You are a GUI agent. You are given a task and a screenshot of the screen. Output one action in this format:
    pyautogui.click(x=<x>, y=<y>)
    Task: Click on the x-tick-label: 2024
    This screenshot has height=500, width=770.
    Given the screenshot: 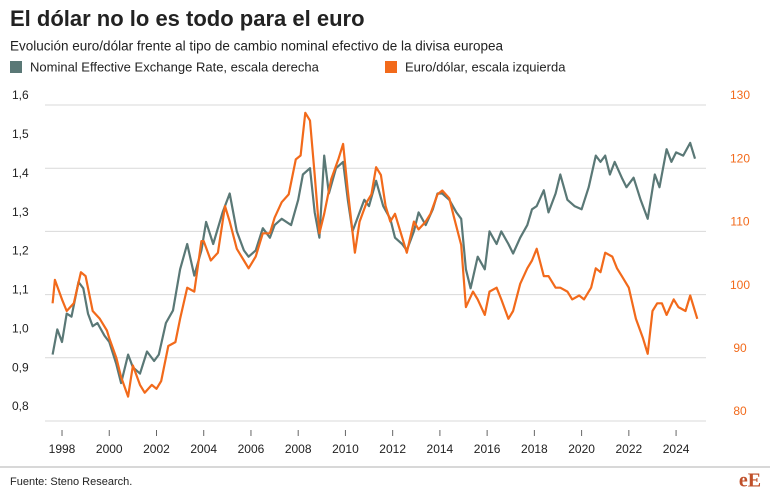 What is the action you would take?
    pyautogui.click(x=676, y=449)
    